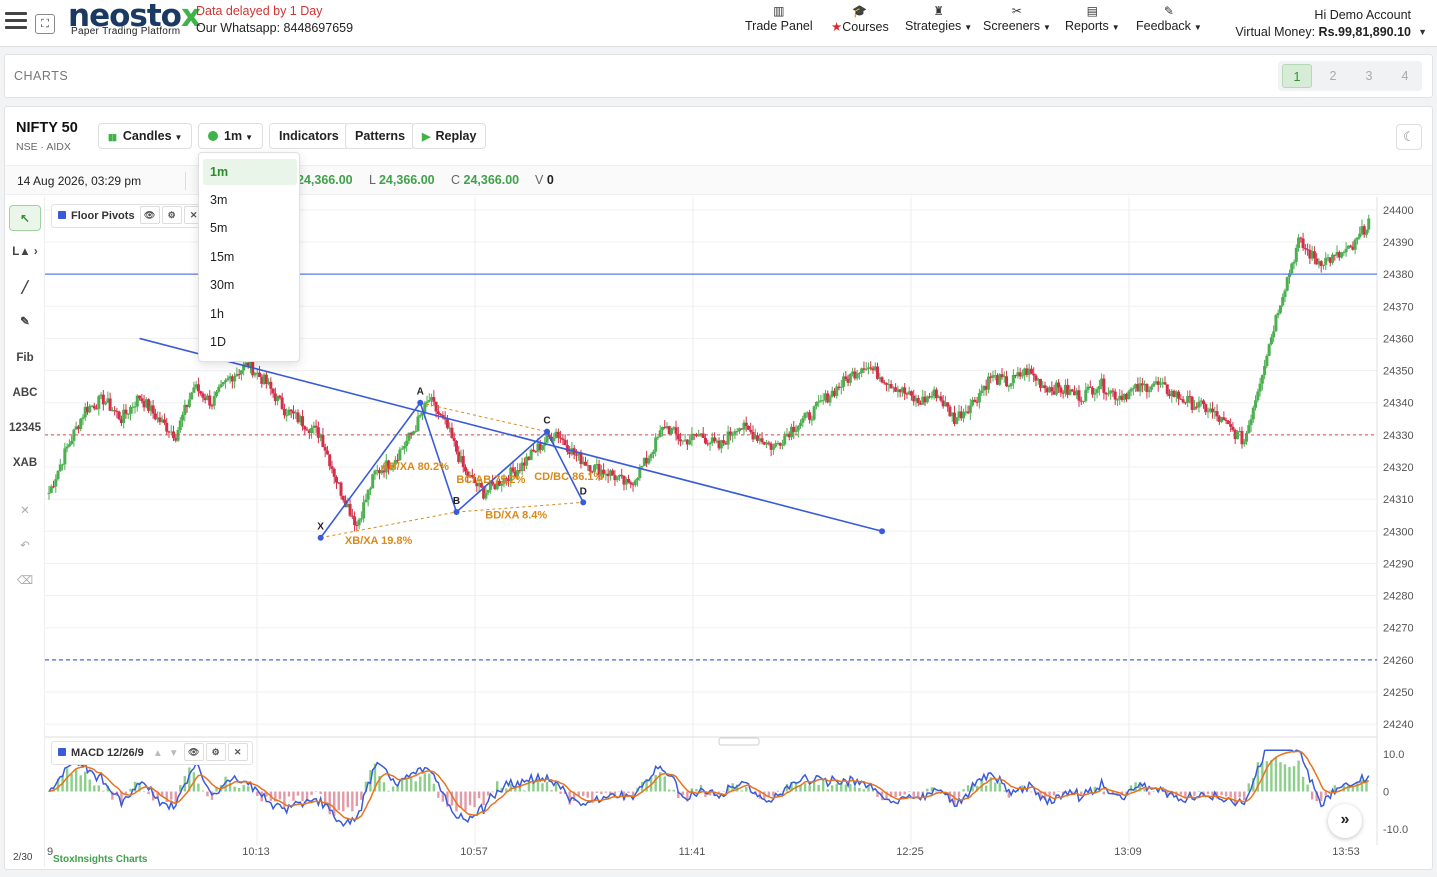  Describe the element at coordinates (1092, 18) in the screenshot. I see `nav-reports: ▤ Reports ▼` at that location.